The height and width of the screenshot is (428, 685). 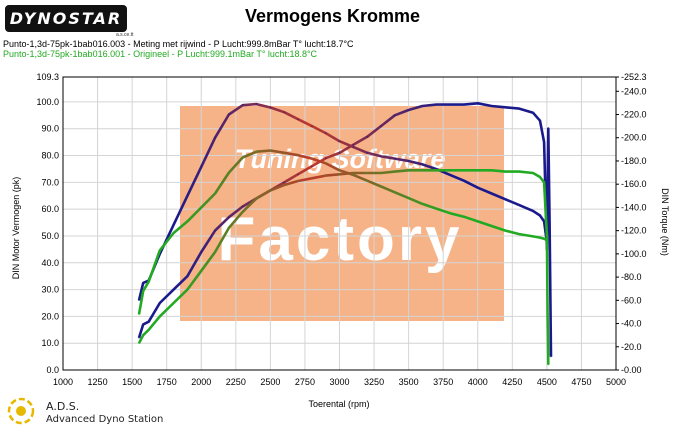 What do you see at coordinates (332, 16) in the screenshot?
I see `chart-title: Vermogens Kromme` at bounding box center [332, 16].